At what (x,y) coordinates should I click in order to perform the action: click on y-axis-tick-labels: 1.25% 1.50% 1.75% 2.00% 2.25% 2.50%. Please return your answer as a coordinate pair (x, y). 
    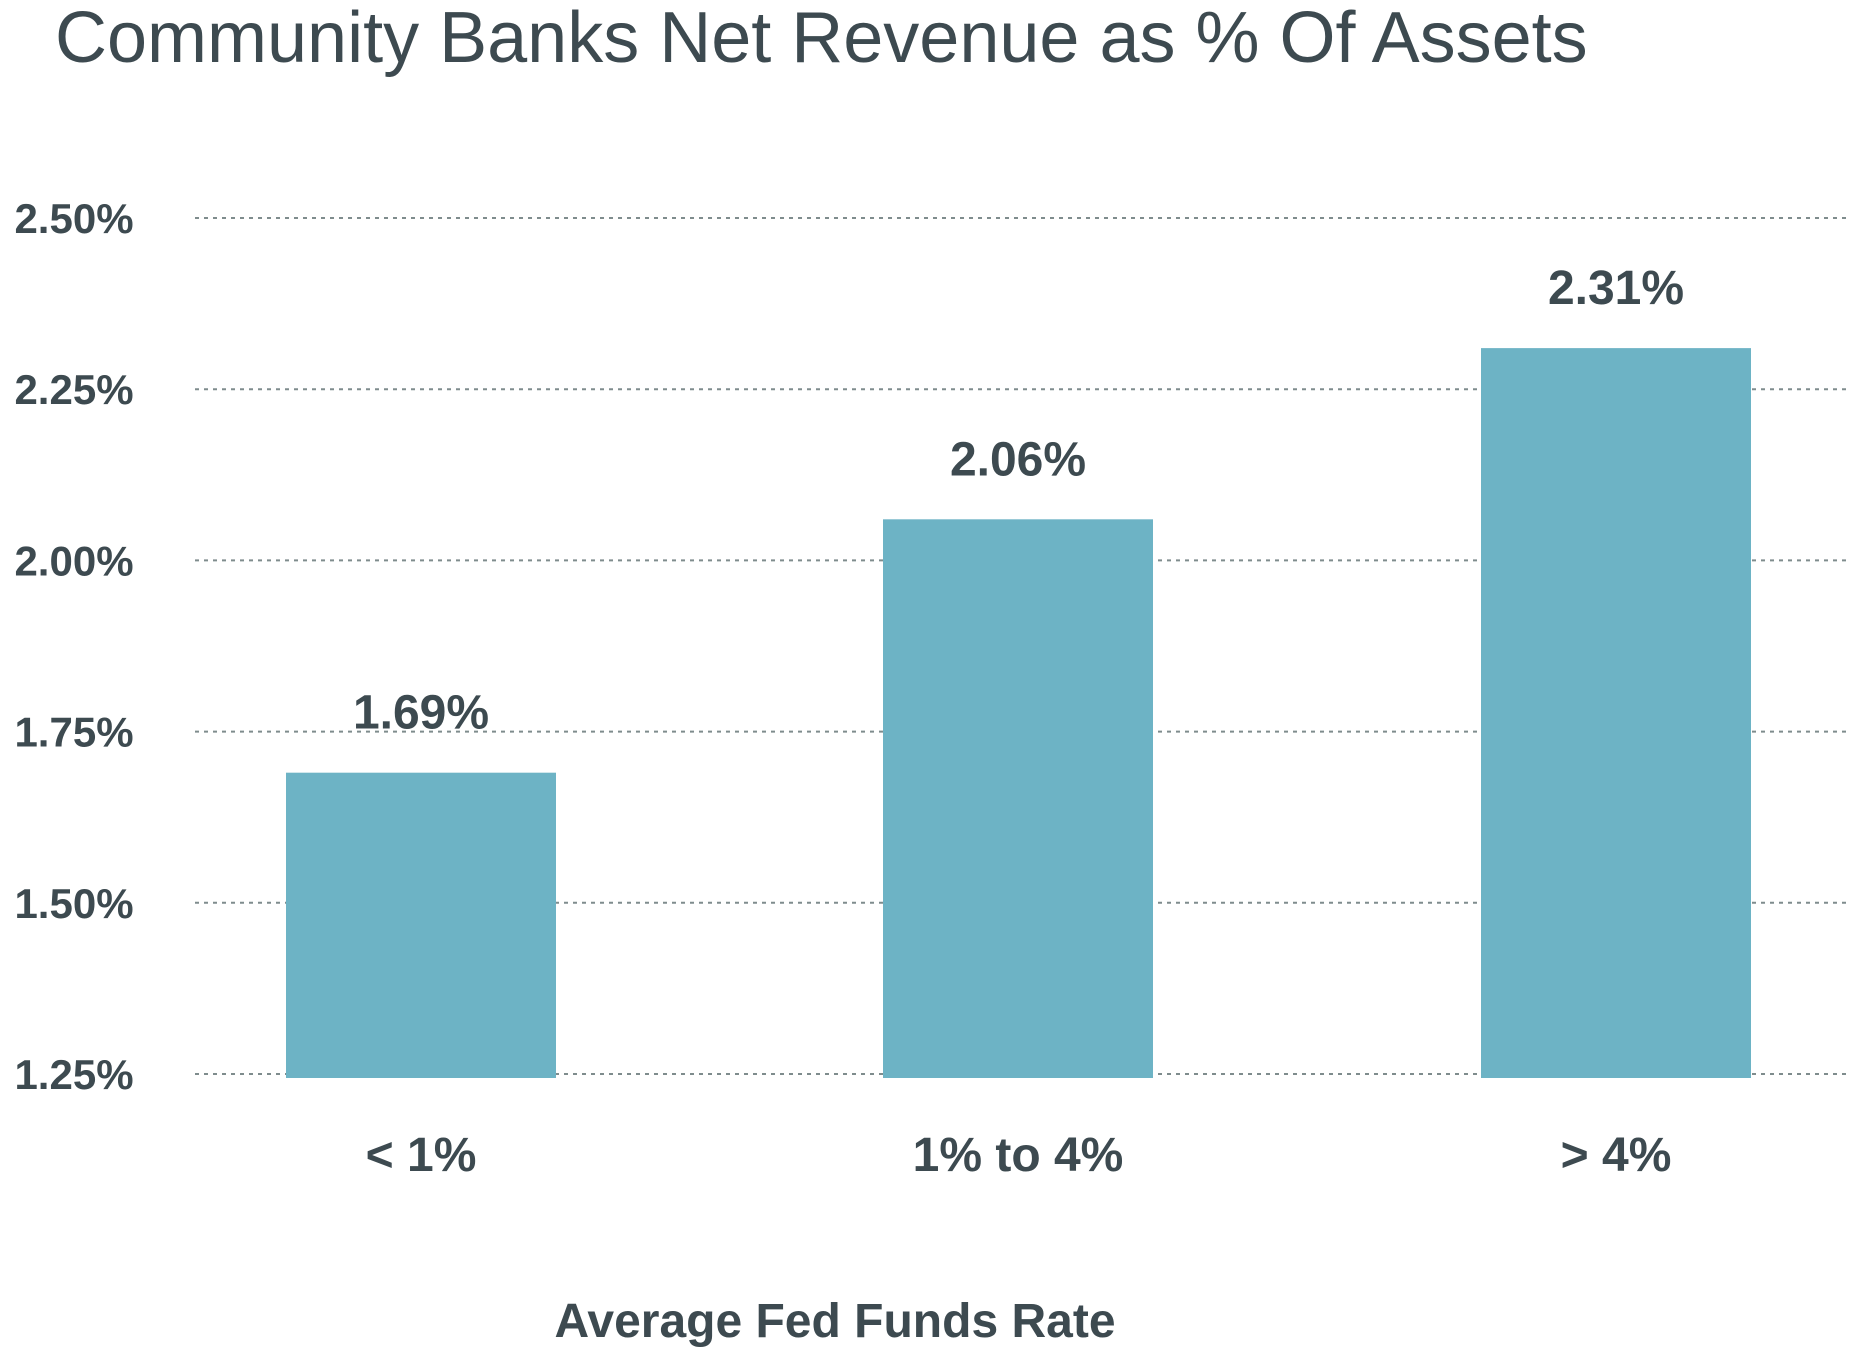
    Looking at the image, I should click on (73, 646).